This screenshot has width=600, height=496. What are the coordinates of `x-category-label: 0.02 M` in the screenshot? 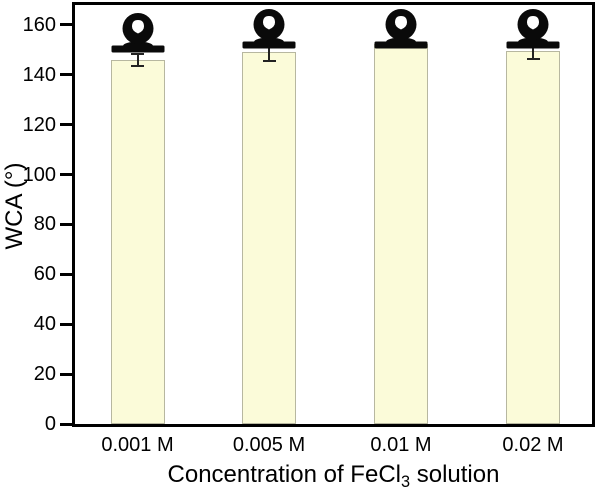 It's located at (533, 445).